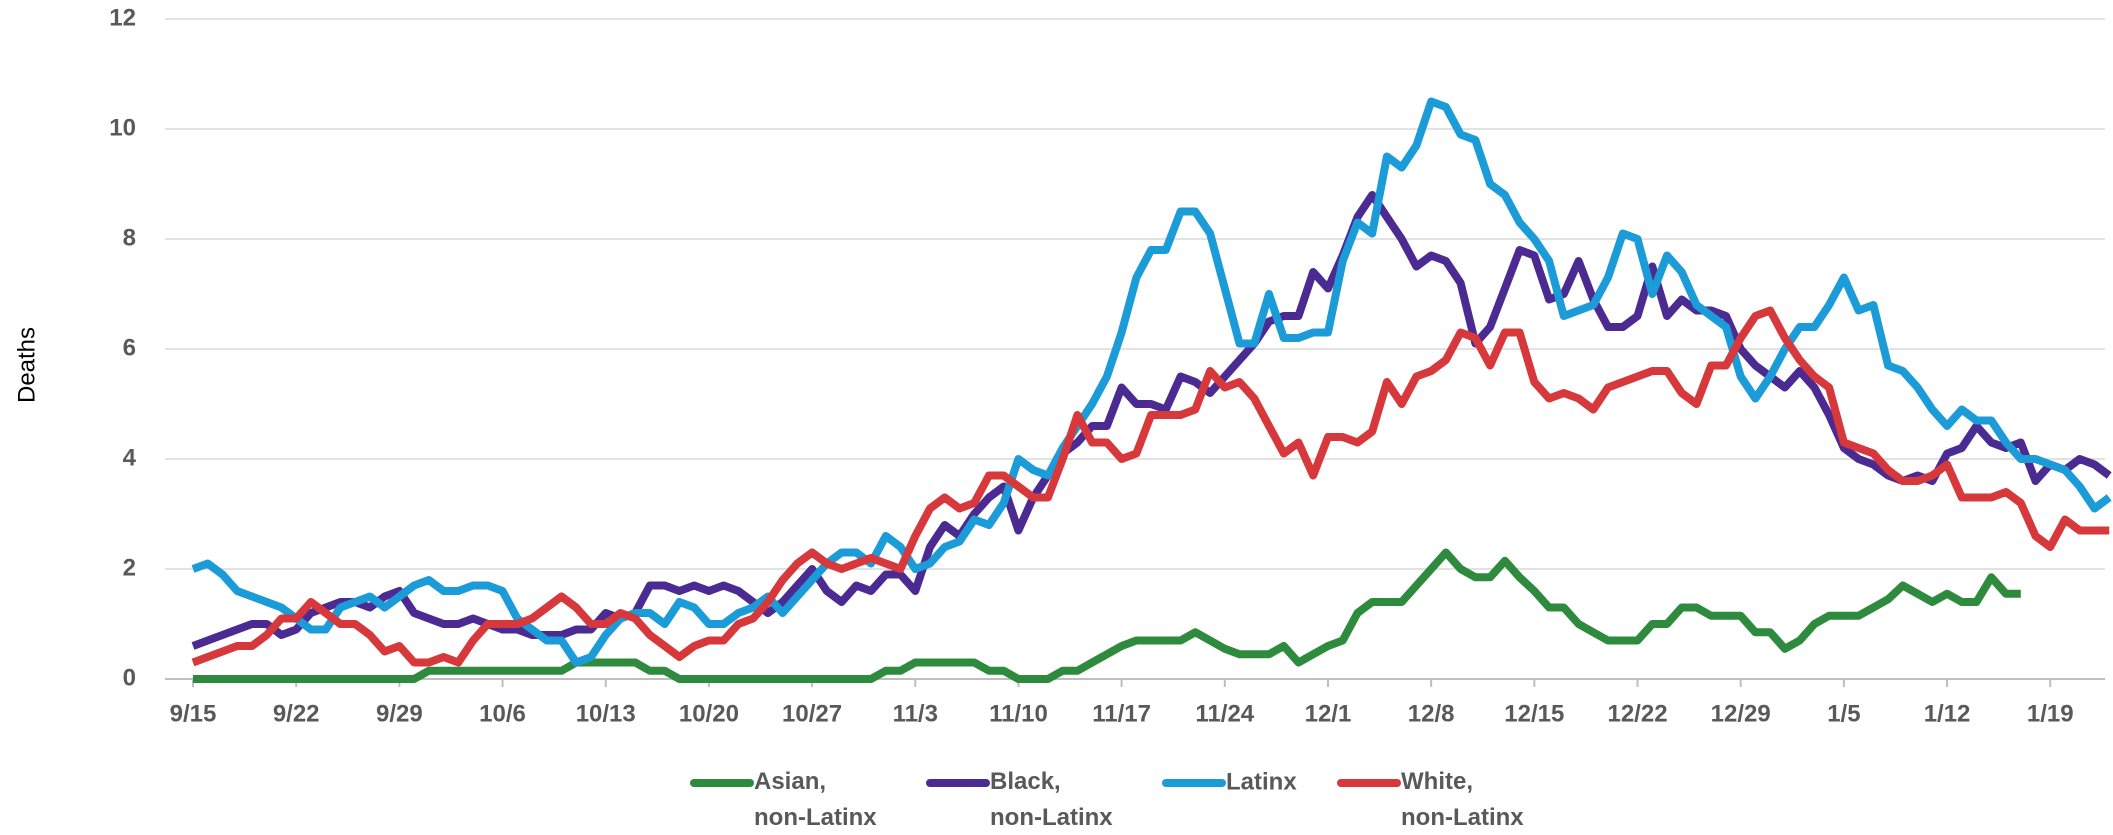 The width and height of the screenshot is (2113, 835). I want to click on legend-label: White, non-Latinx, so click(1462, 799).